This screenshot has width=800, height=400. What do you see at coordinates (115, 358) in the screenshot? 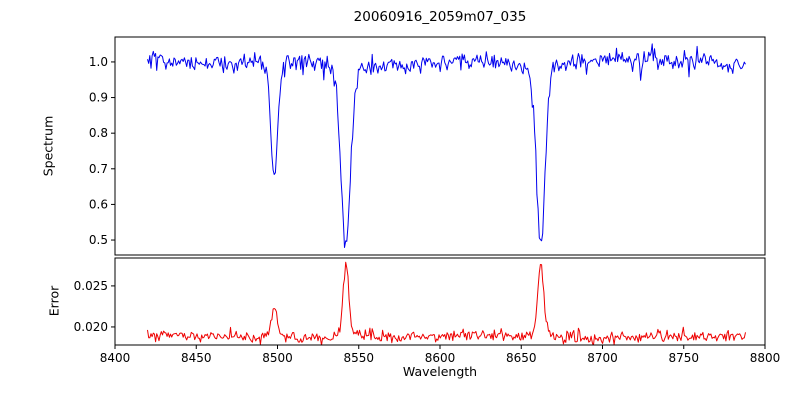
I see `x-tick-label: 8400` at bounding box center [115, 358].